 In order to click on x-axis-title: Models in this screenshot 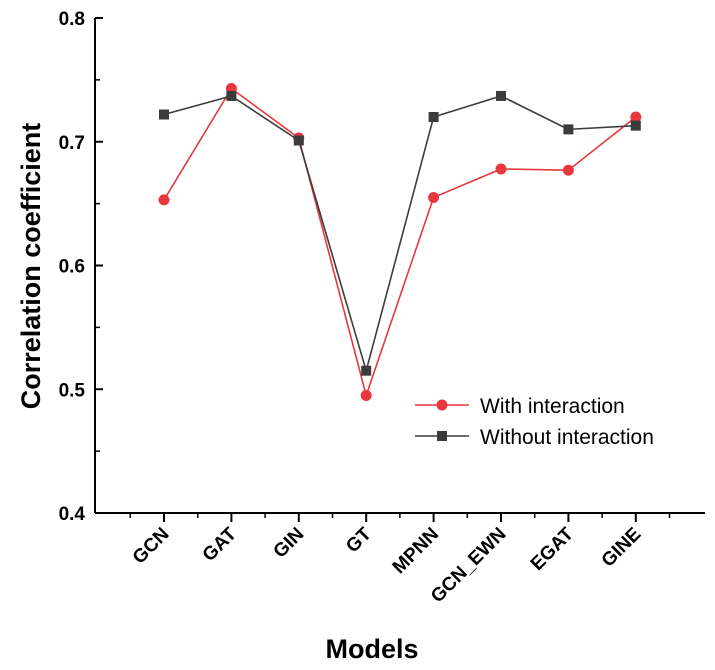, I will do `click(371, 649)`.